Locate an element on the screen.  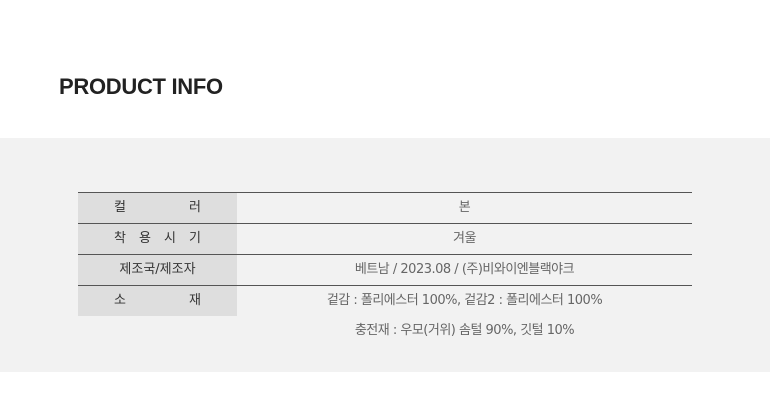
table-row-season: 착 용 시 기 겨울 is located at coordinates (385, 239).